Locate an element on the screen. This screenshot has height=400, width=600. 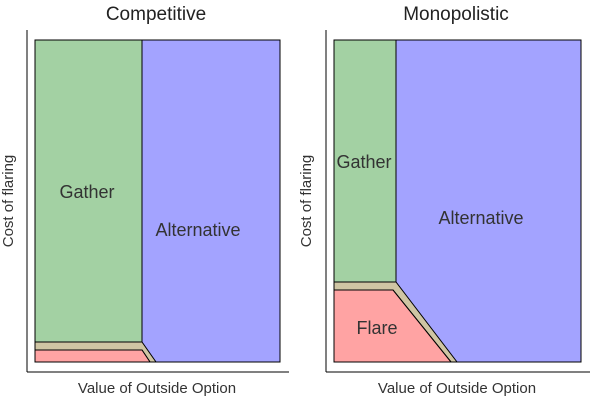
region-gather-competitive is located at coordinates (88, 191).